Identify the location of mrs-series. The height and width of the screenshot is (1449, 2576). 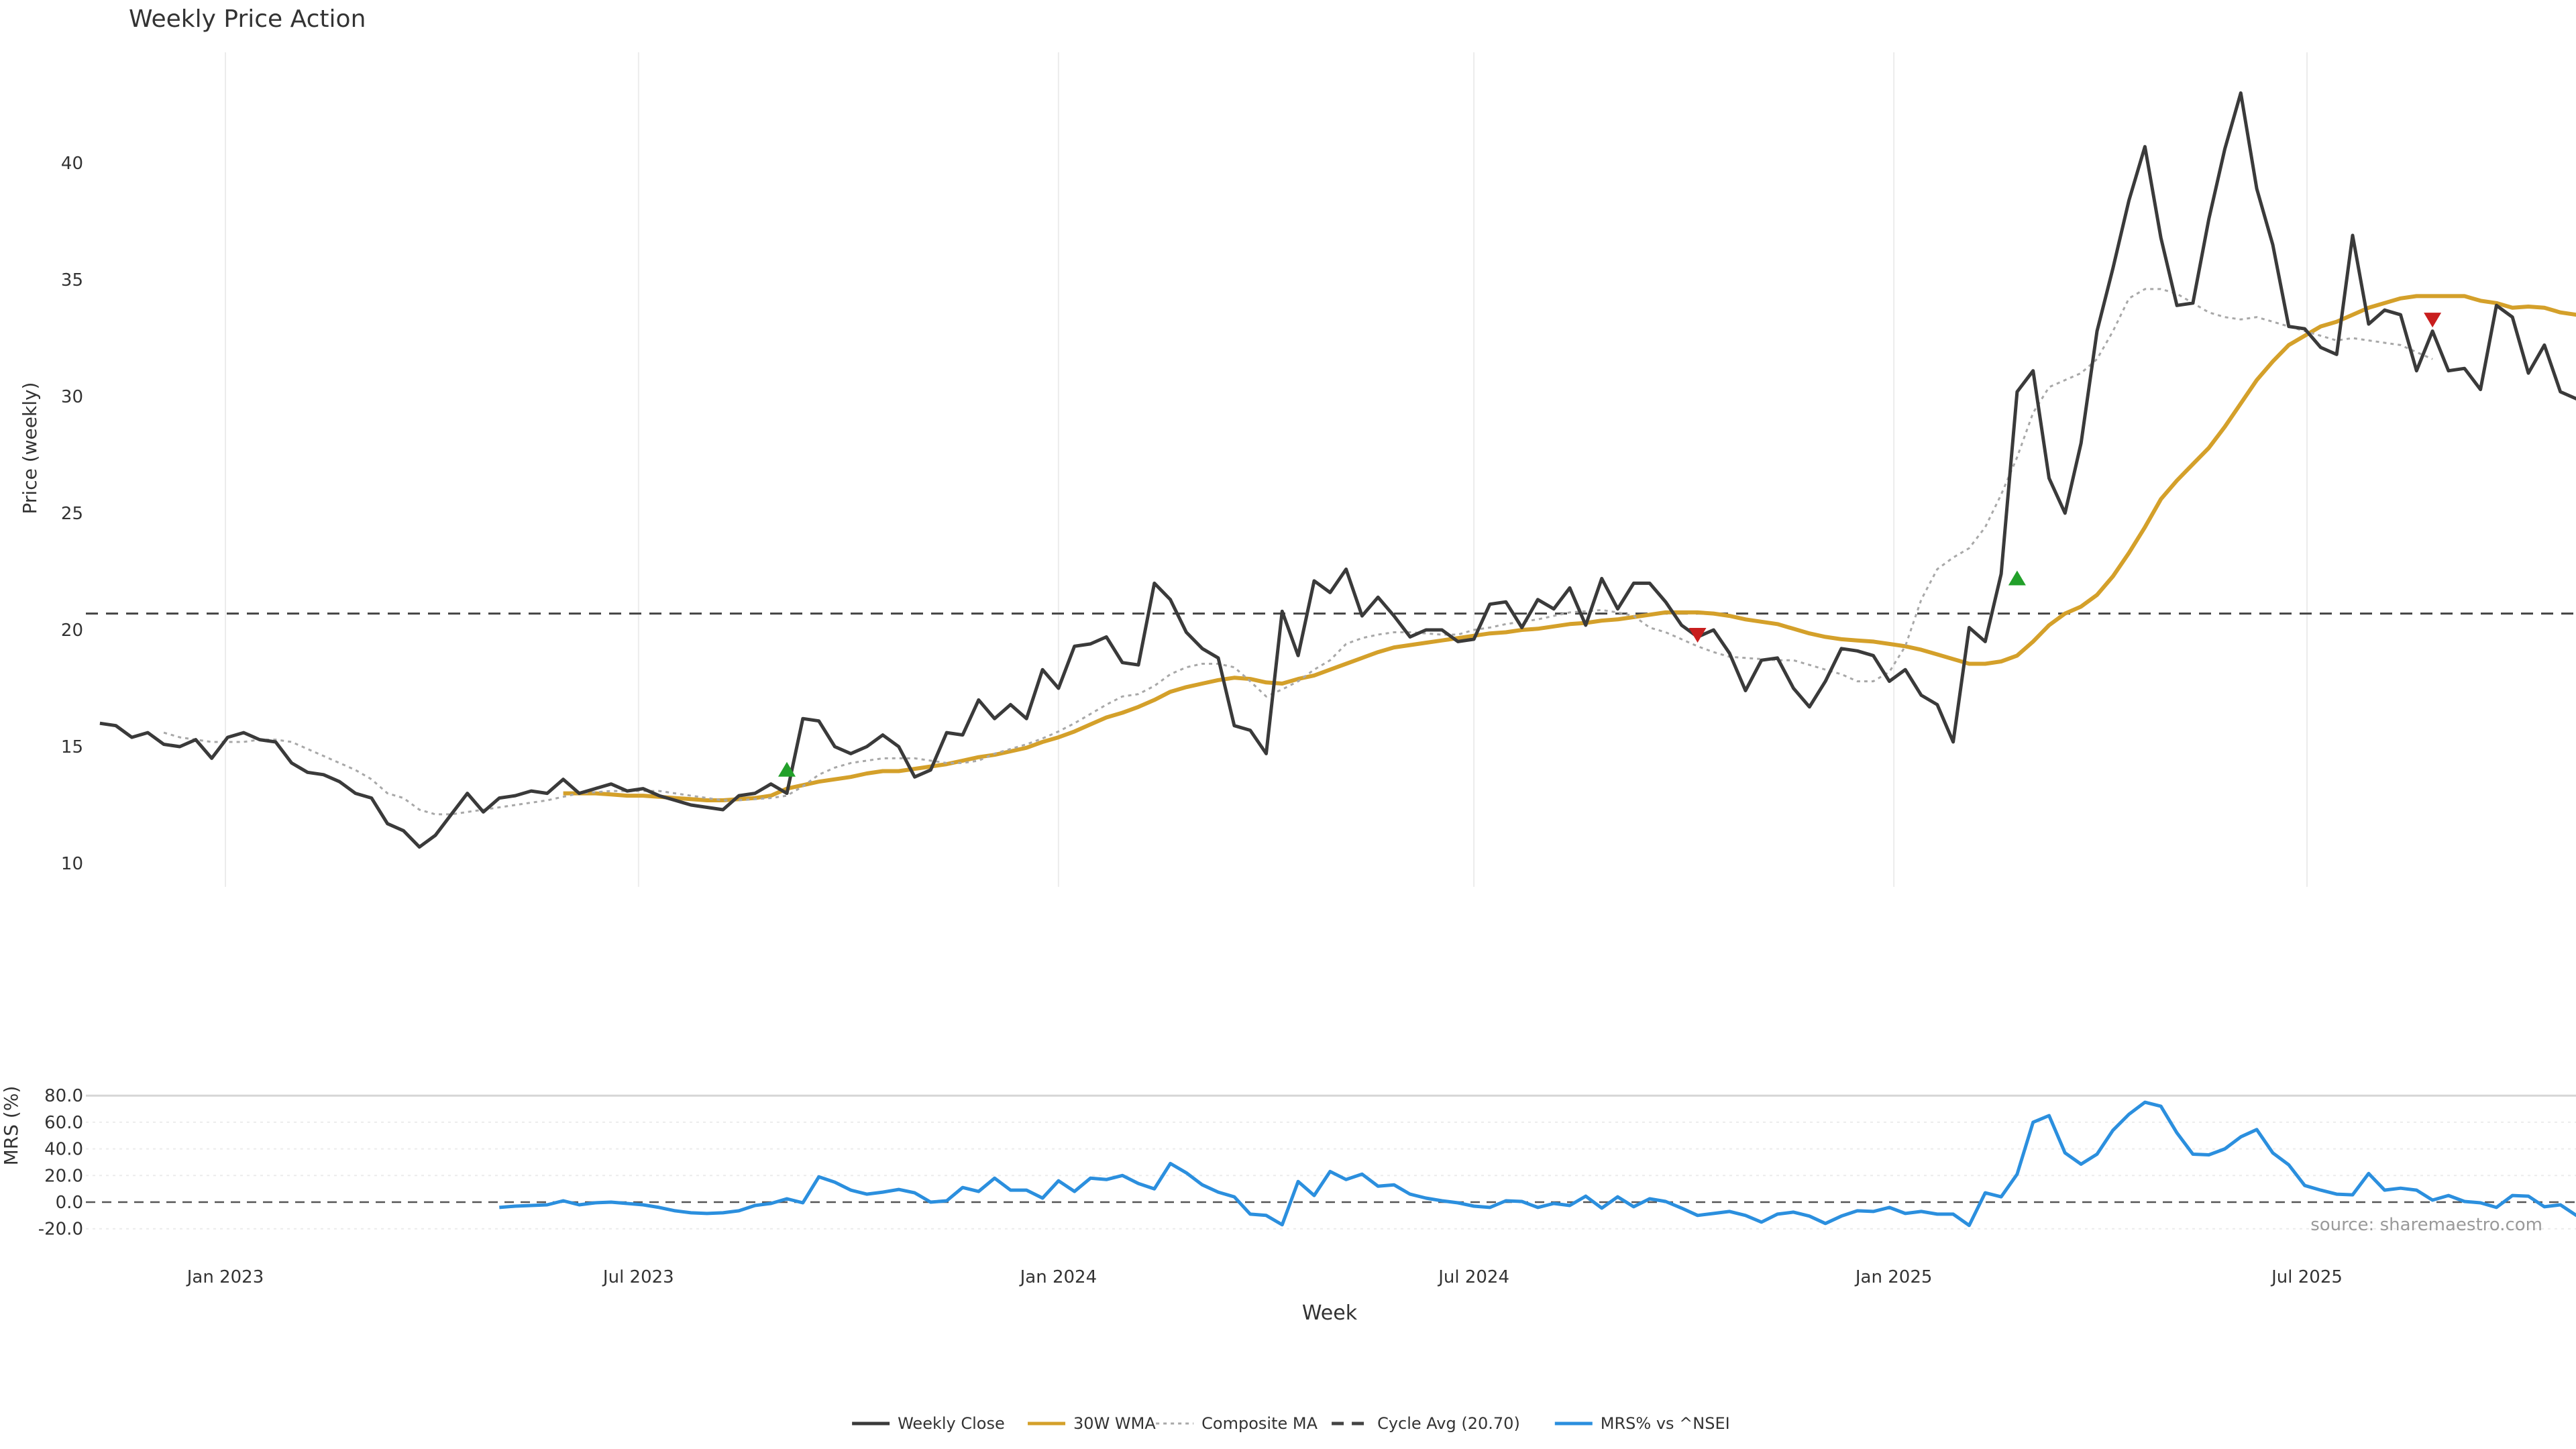
(1331, 1164).